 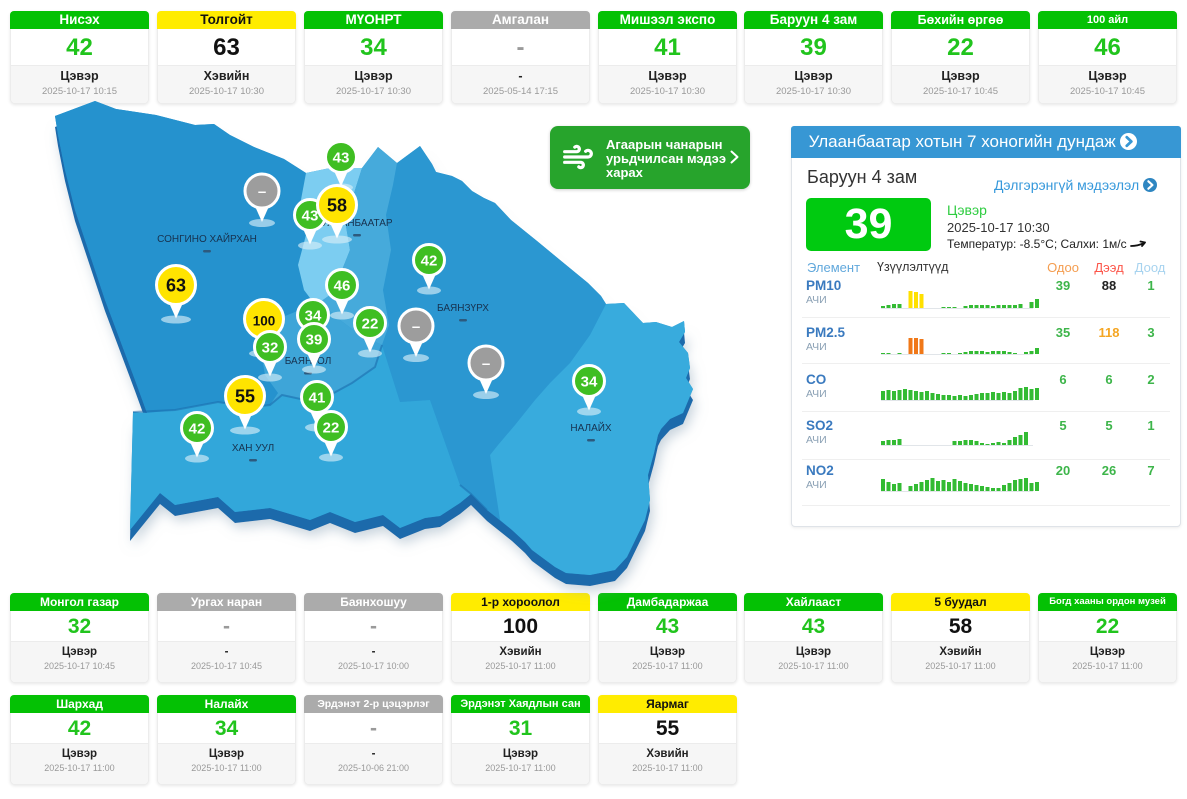 I want to click on svg-text: 32, so click(x=270, y=348).